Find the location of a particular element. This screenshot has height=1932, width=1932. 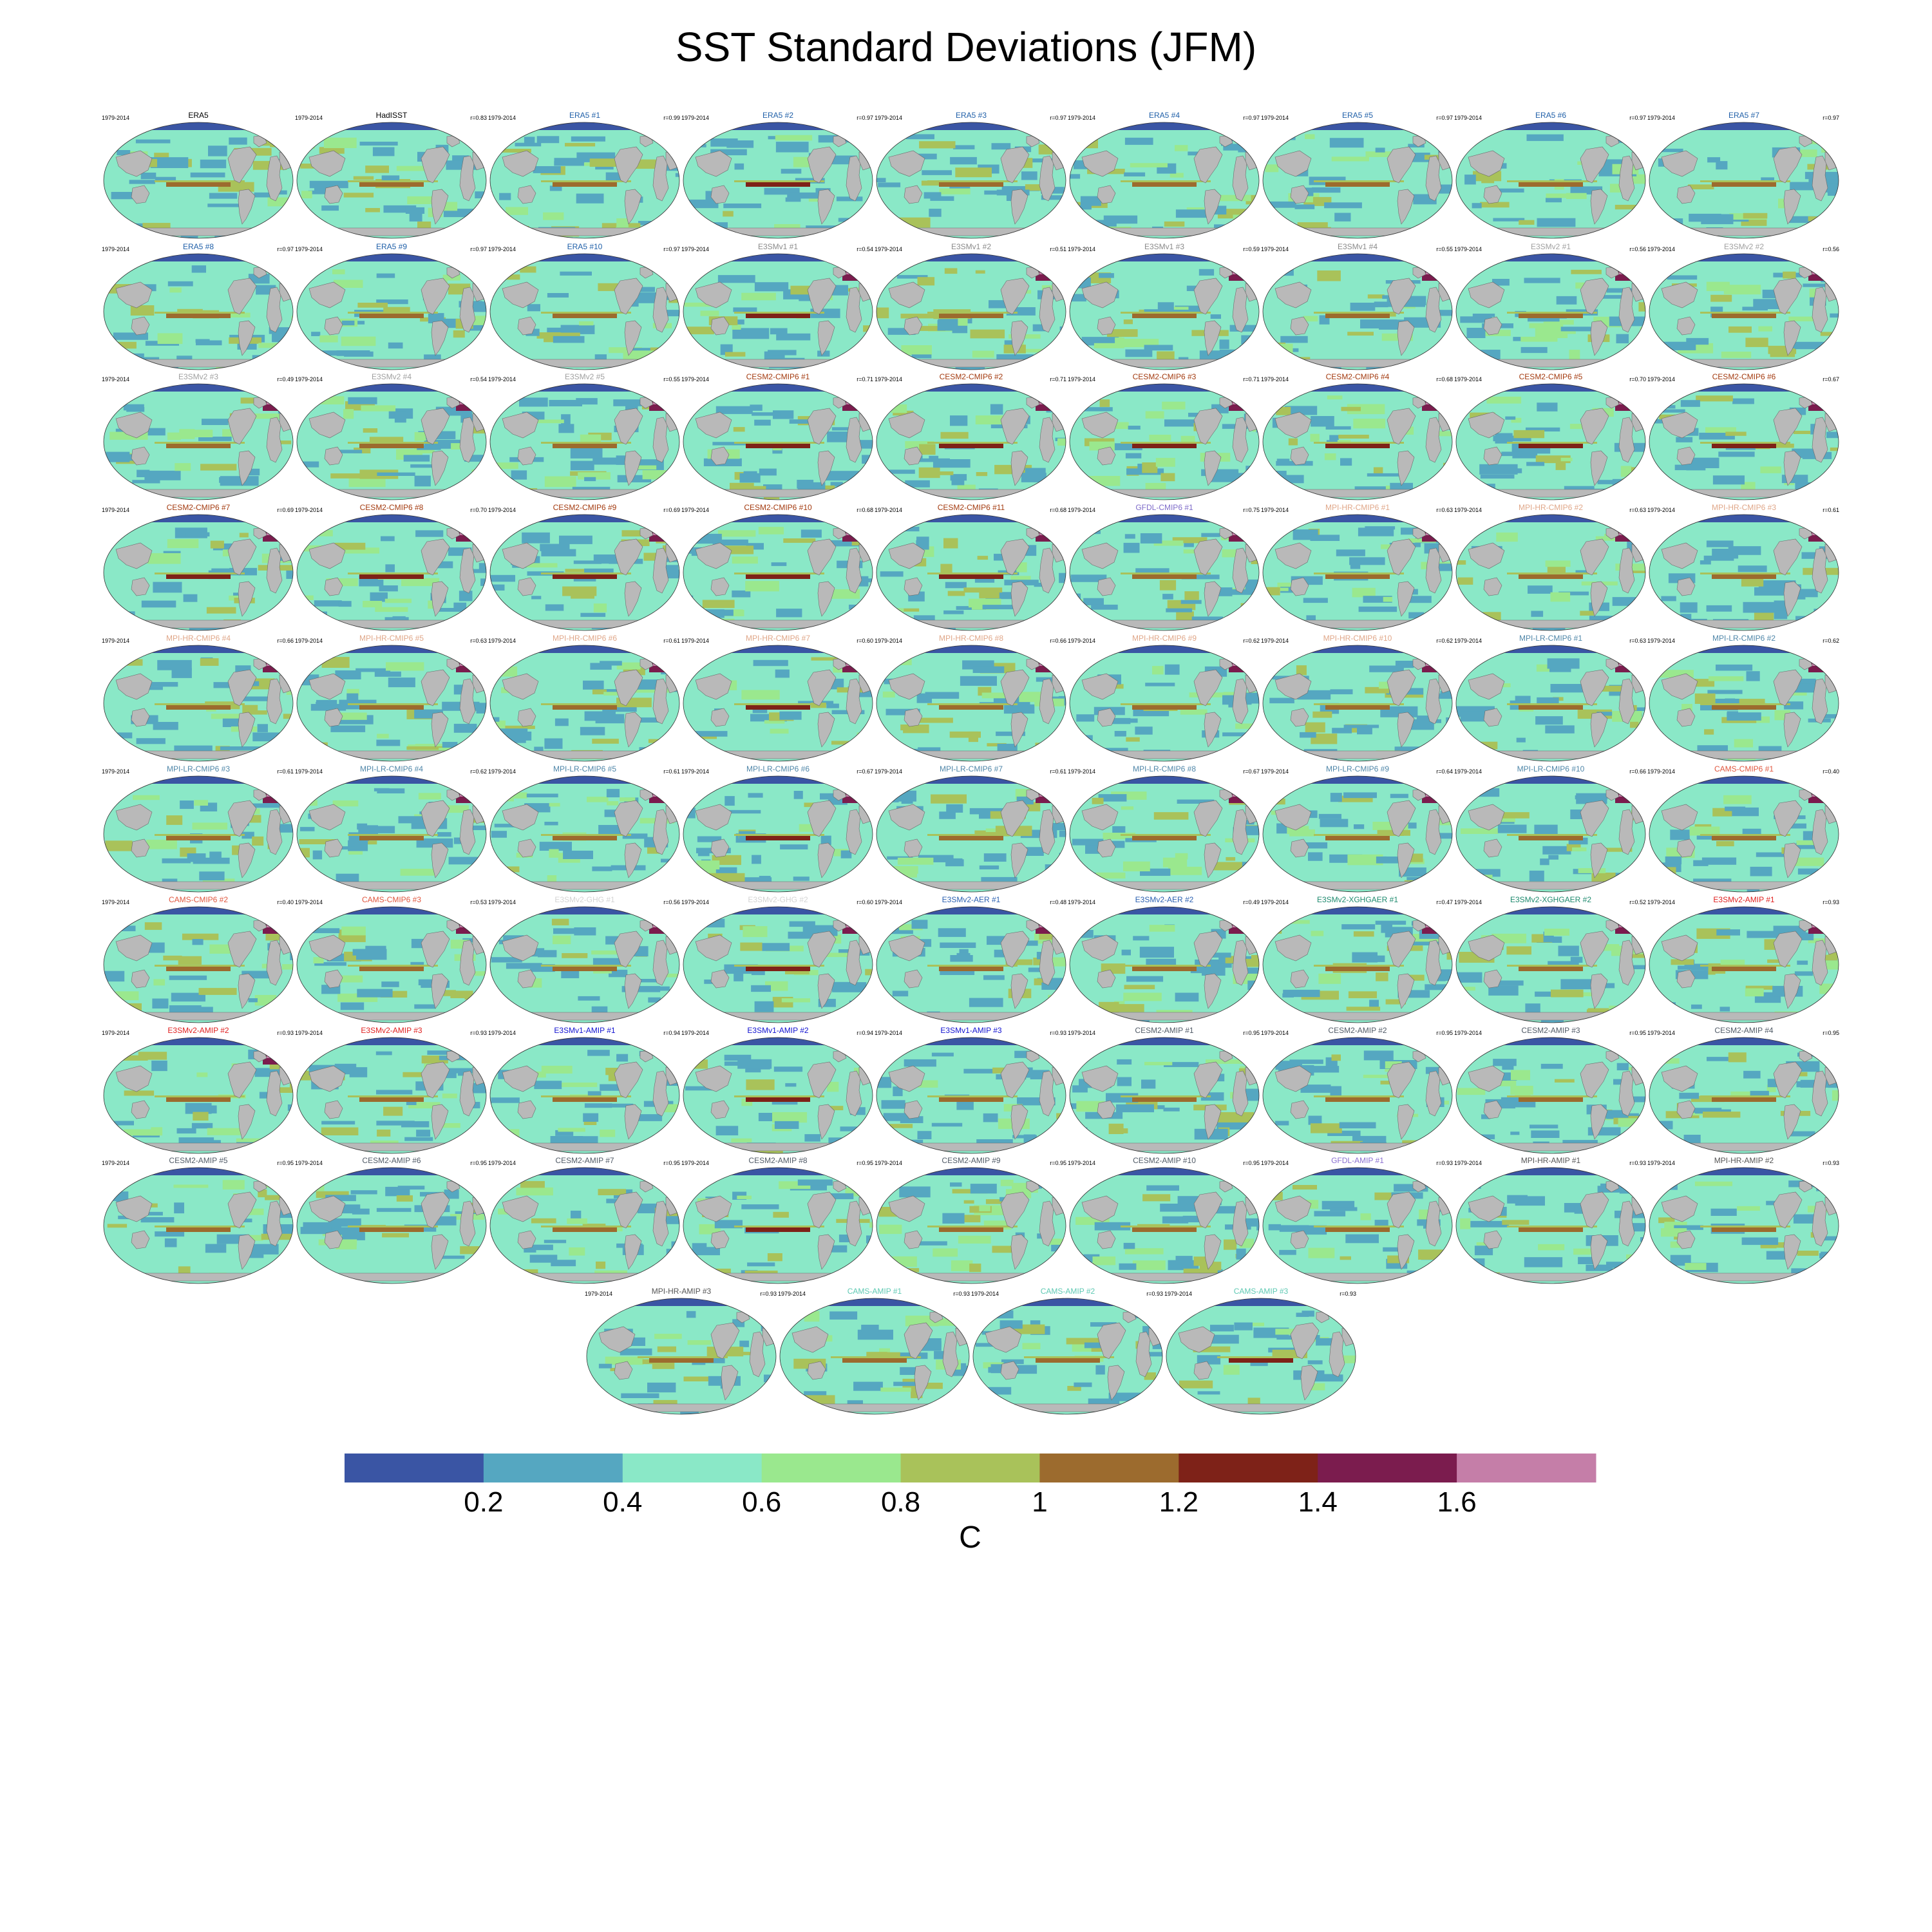

panel-correlation: r=0.83 is located at coordinates (479, 118).